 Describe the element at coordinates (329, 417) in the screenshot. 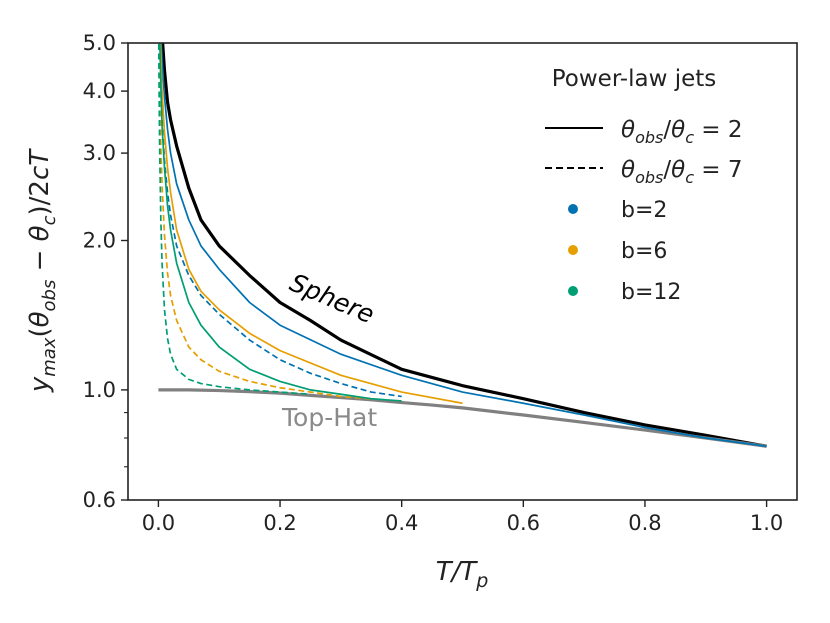

I see `annotation-top-hat: Top-Hat` at that location.